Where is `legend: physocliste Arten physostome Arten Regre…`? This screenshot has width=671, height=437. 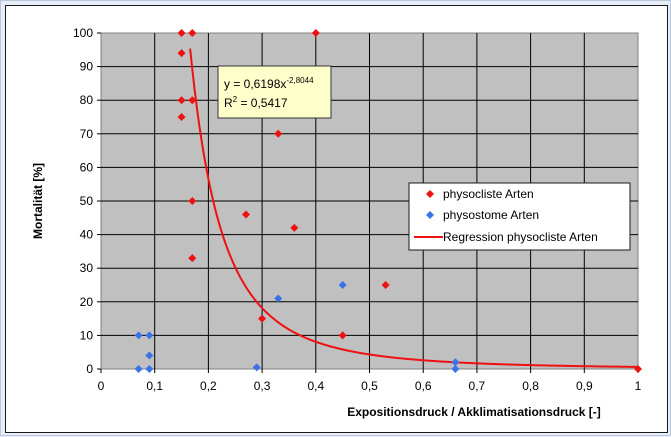 legend: physocliste Arten physostome Arten Regre… is located at coordinates (519, 216).